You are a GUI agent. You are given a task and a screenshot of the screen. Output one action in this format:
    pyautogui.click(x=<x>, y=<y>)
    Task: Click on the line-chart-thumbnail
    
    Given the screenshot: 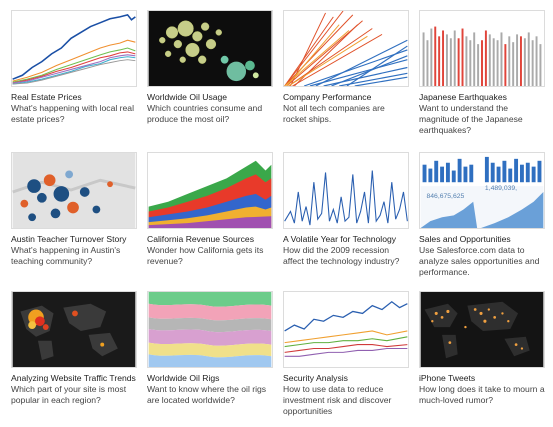 What is the action you would take?
    pyautogui.click(x=74, y=48)
    